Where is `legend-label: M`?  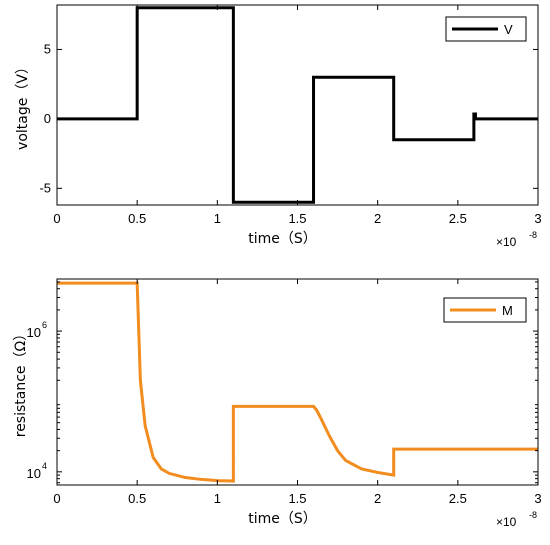 legend-label: M is located at coordinates (507, 310).